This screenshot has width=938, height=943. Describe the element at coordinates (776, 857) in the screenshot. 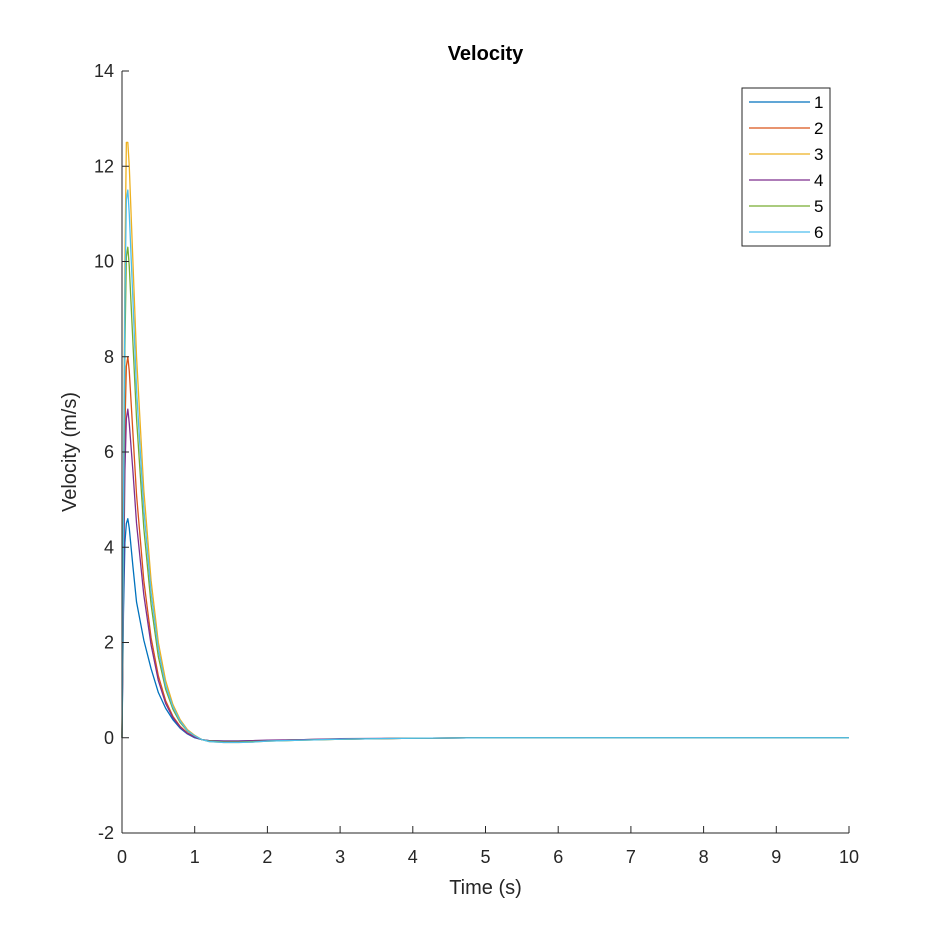

I see `x-tick-label: 9` at that location.